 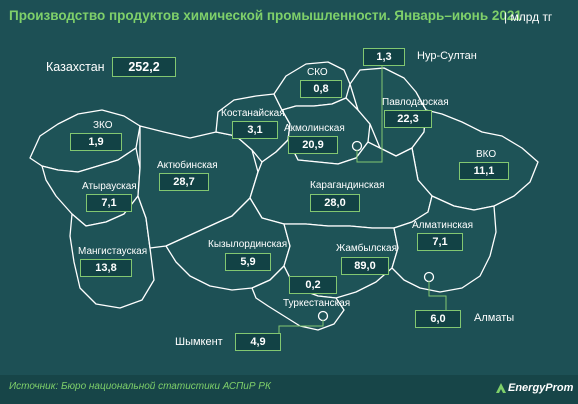 What do you see at coordinates (486, 154) in the screenshot?
I see `label-vko: ВКО` at bounding box center [486, 154].